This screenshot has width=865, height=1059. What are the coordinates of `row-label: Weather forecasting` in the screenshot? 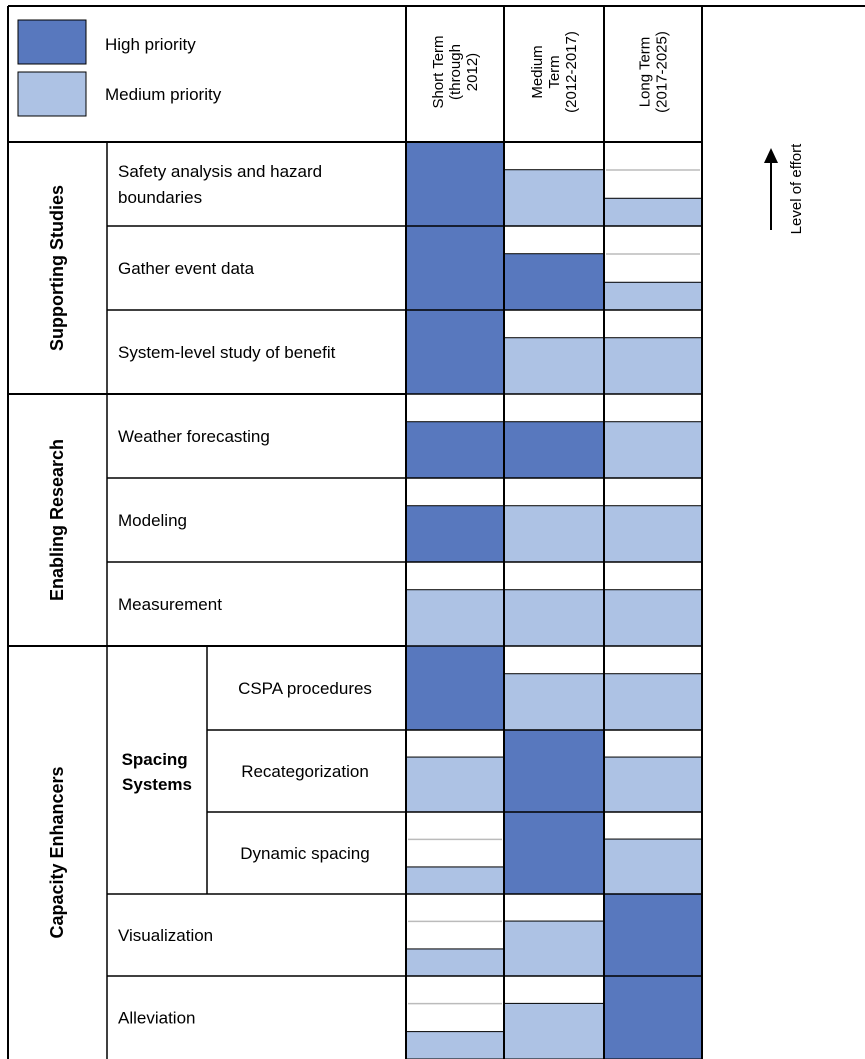 It's located at (194, 436).